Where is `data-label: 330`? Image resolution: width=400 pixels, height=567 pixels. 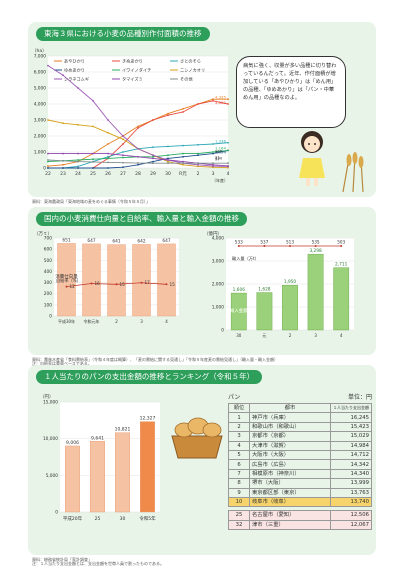
data-label: 330 is located at coordinates (219, 158).